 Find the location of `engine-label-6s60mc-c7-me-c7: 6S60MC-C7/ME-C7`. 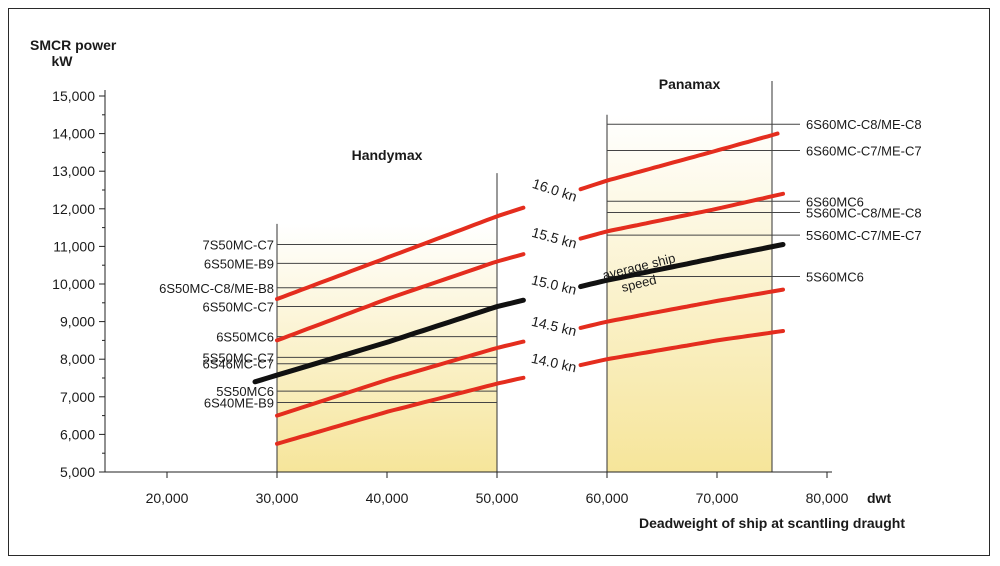

engine-label-6s60mc-c7-me-c7: 6S60MC-C7/ME-C7 is located at coordinates (864, 151).